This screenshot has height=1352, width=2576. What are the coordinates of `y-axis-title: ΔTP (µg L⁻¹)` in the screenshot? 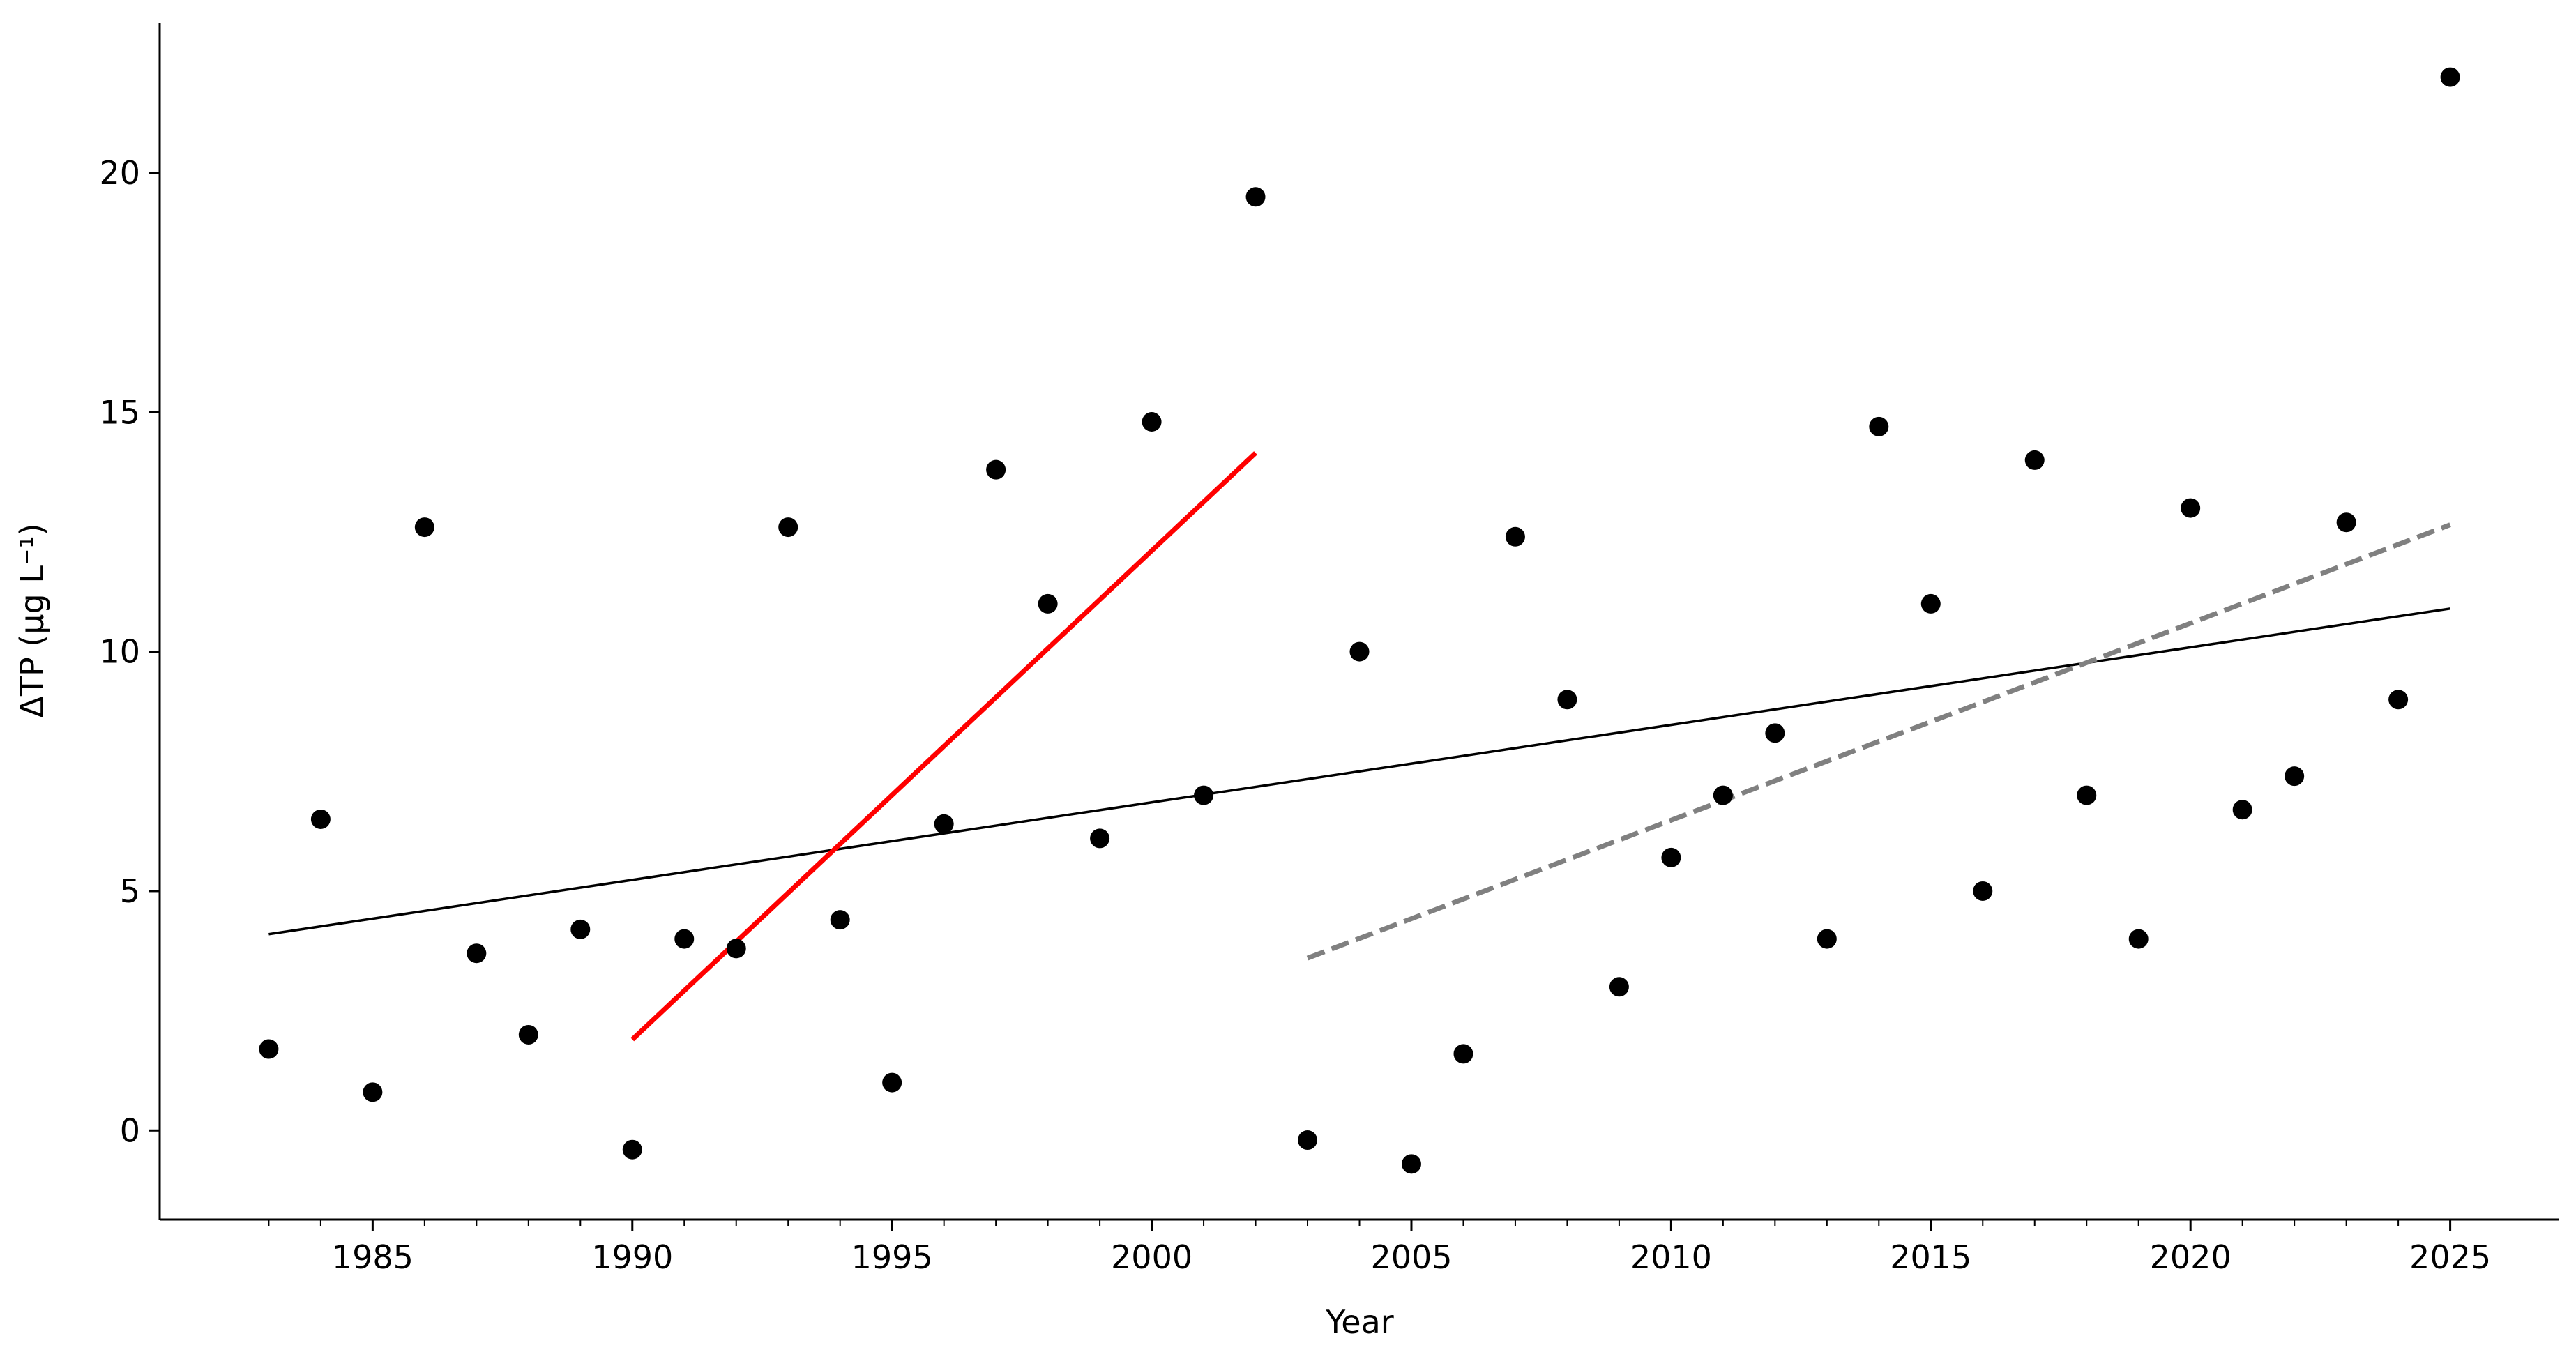 It's located at (32, 620).